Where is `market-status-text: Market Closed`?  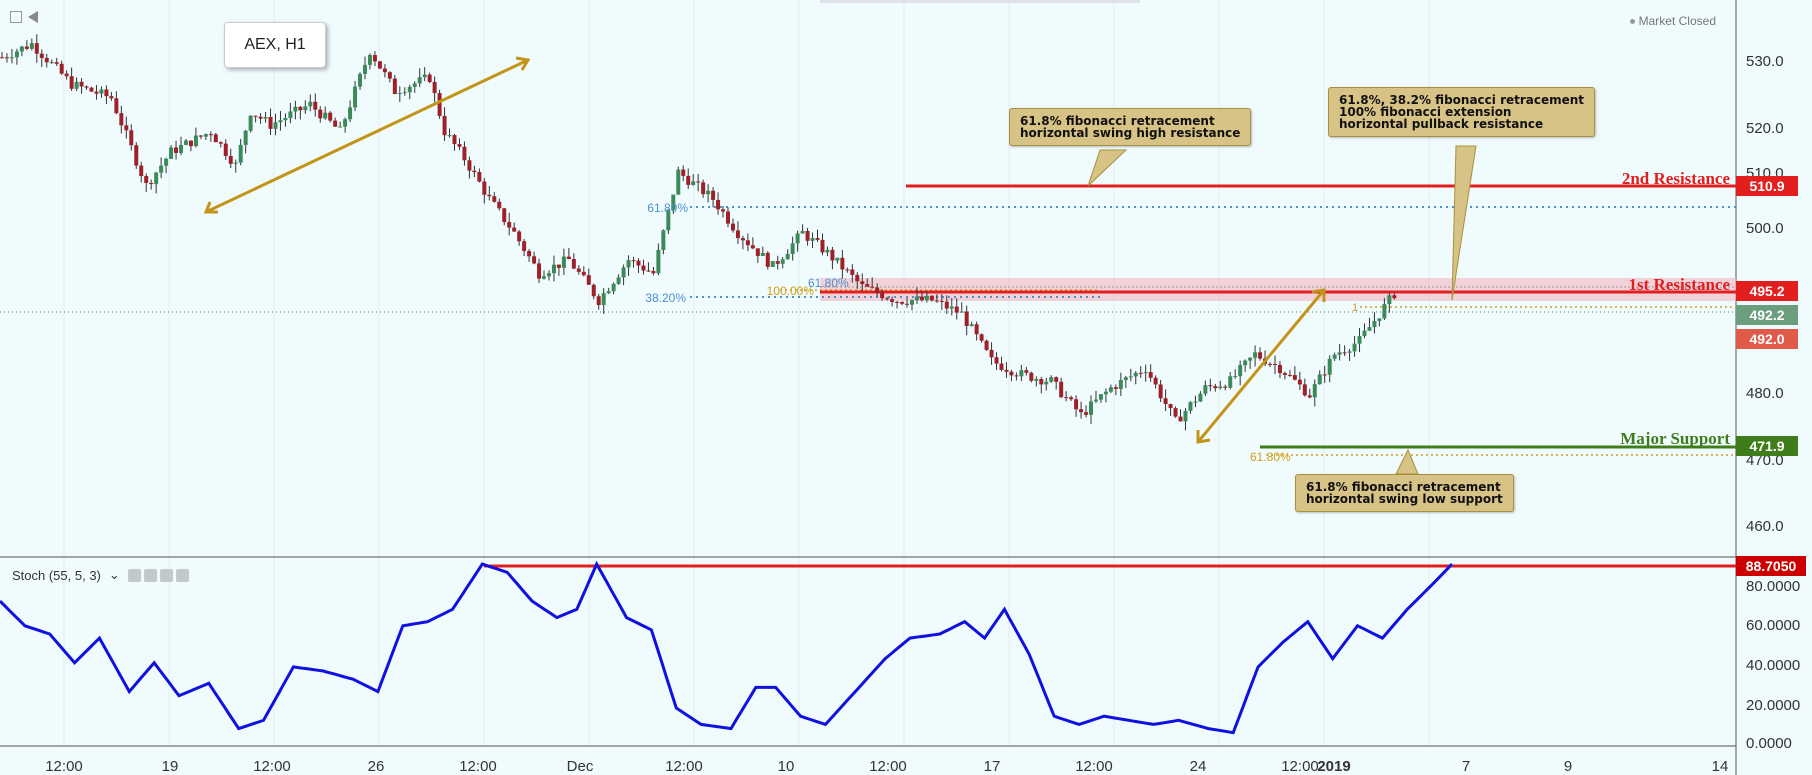 market-status-text: Market Closed is located at coordinates (1677, 21).